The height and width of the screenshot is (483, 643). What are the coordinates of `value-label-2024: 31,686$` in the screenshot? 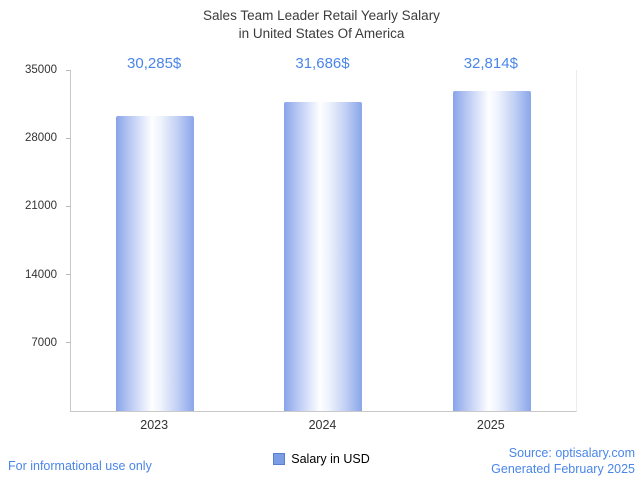 It's located at (322, 63).